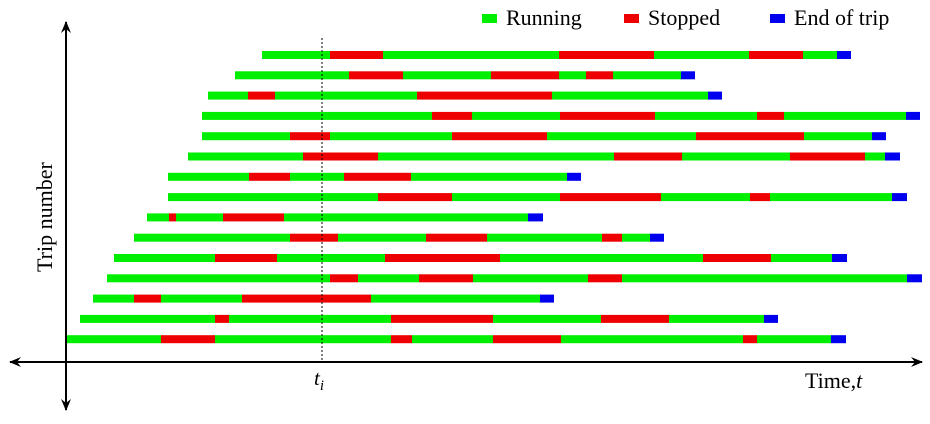  Describe the element at coordinates (489, 18) in the screenshot. I see `legend-swatch-running` at that location.